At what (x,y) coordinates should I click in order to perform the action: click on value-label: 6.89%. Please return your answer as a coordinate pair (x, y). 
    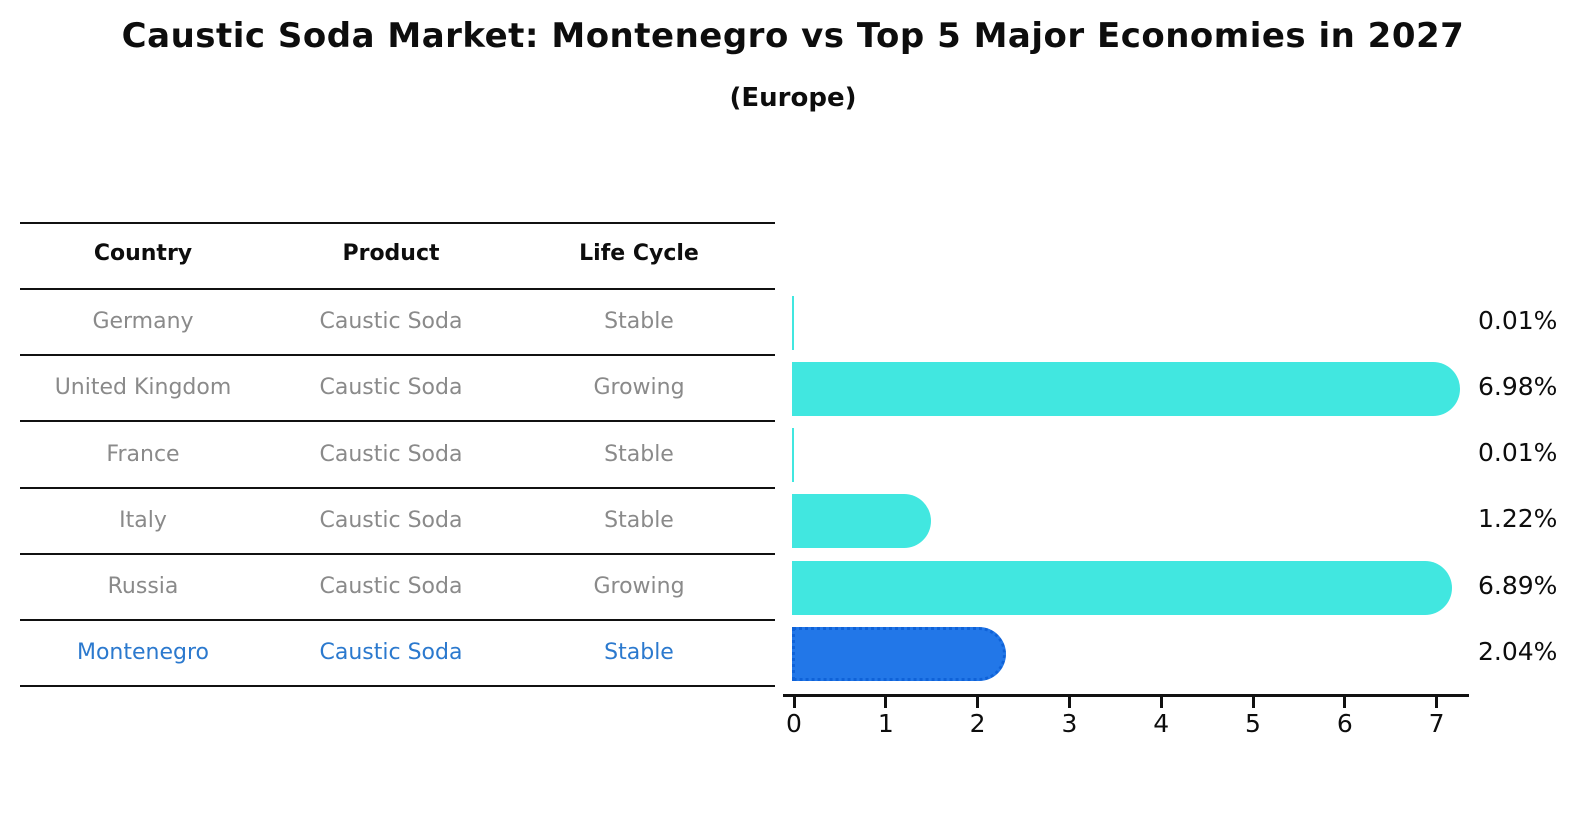
    Looking at the image, I should click on (1518, 585).